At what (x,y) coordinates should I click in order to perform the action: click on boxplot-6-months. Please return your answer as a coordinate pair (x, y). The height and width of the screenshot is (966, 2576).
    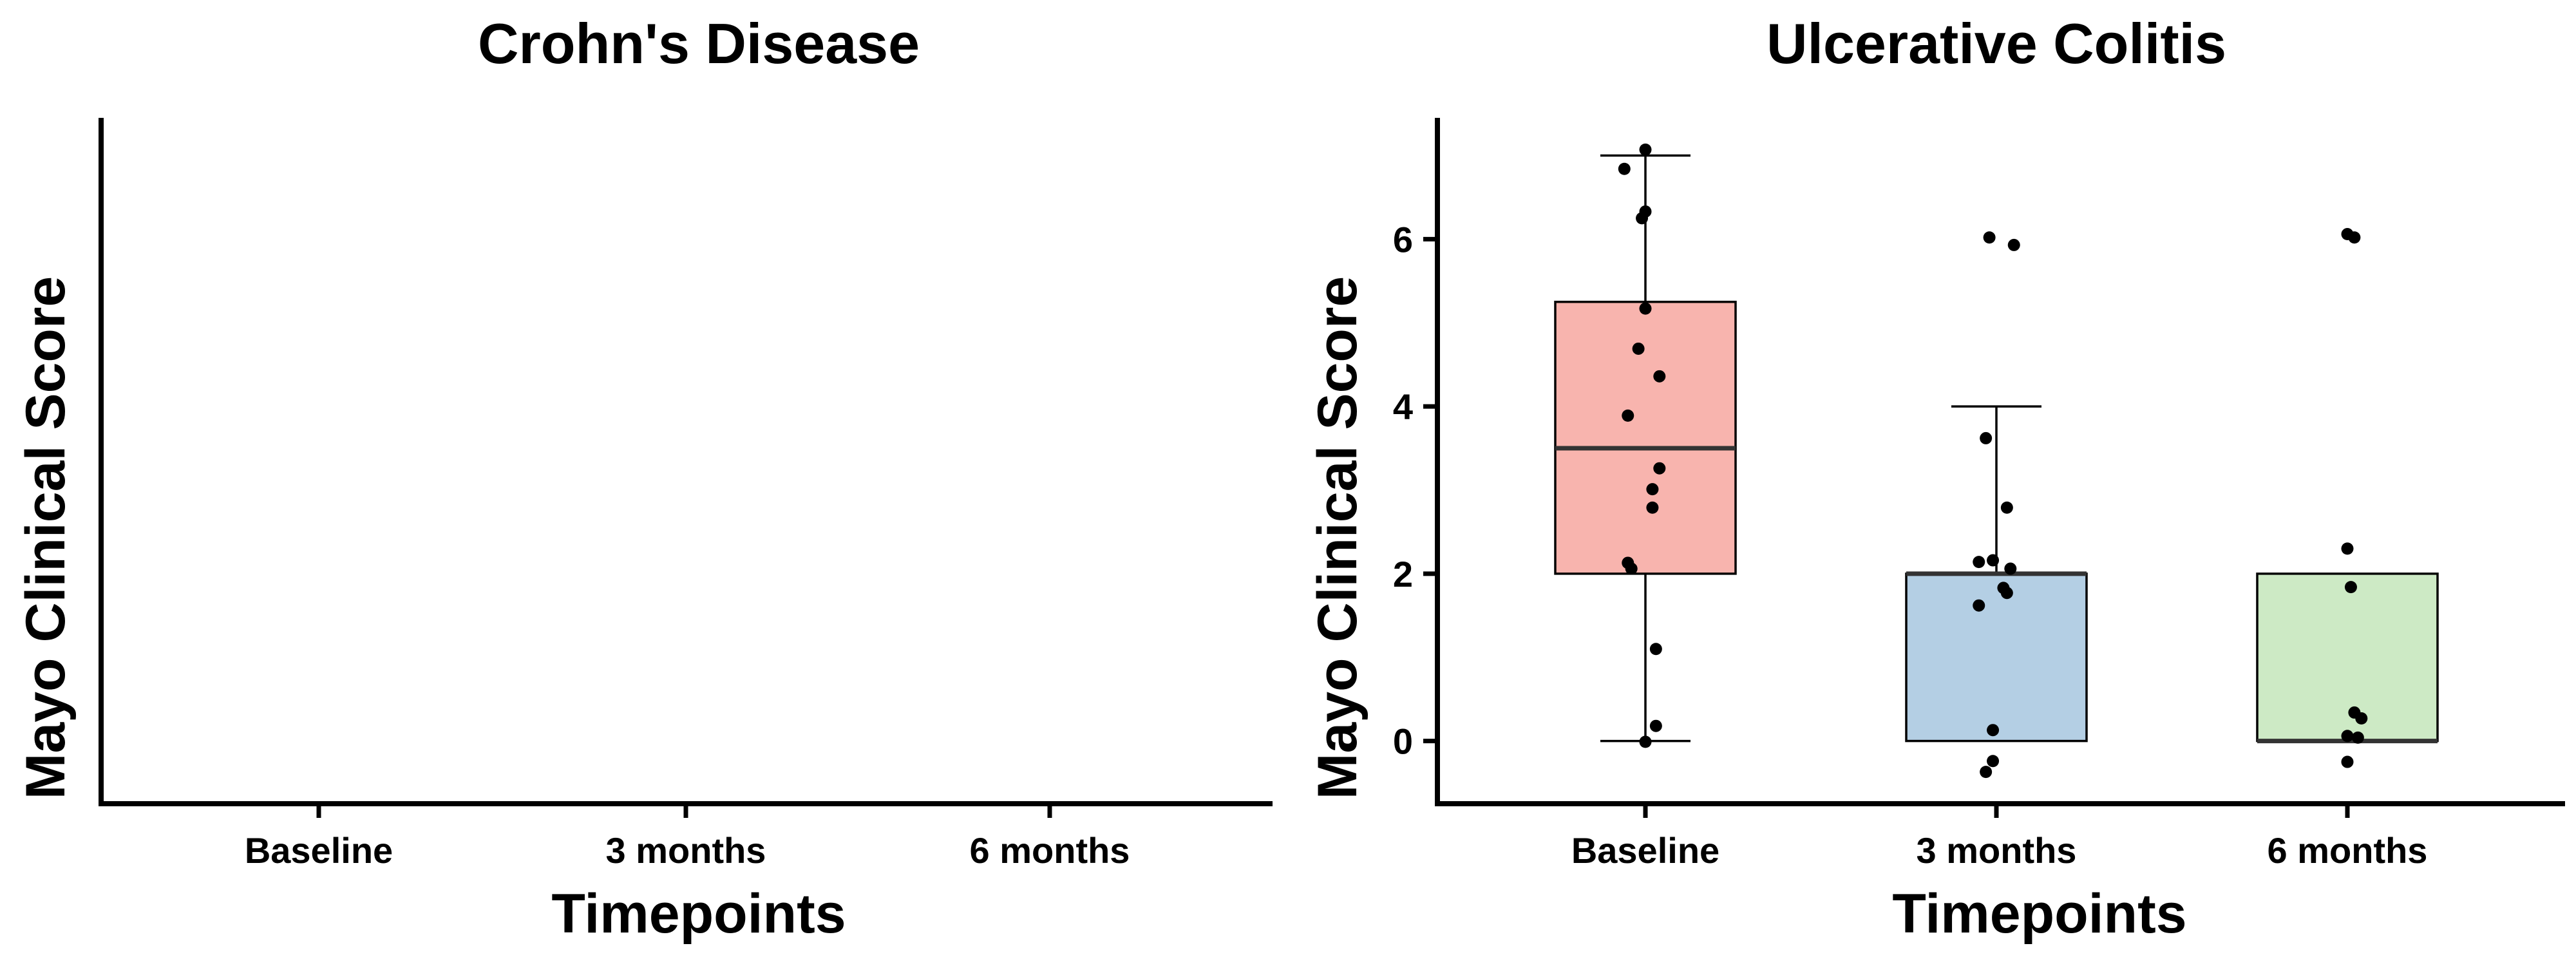
    Looking at the image, I should click on (2347, 658).